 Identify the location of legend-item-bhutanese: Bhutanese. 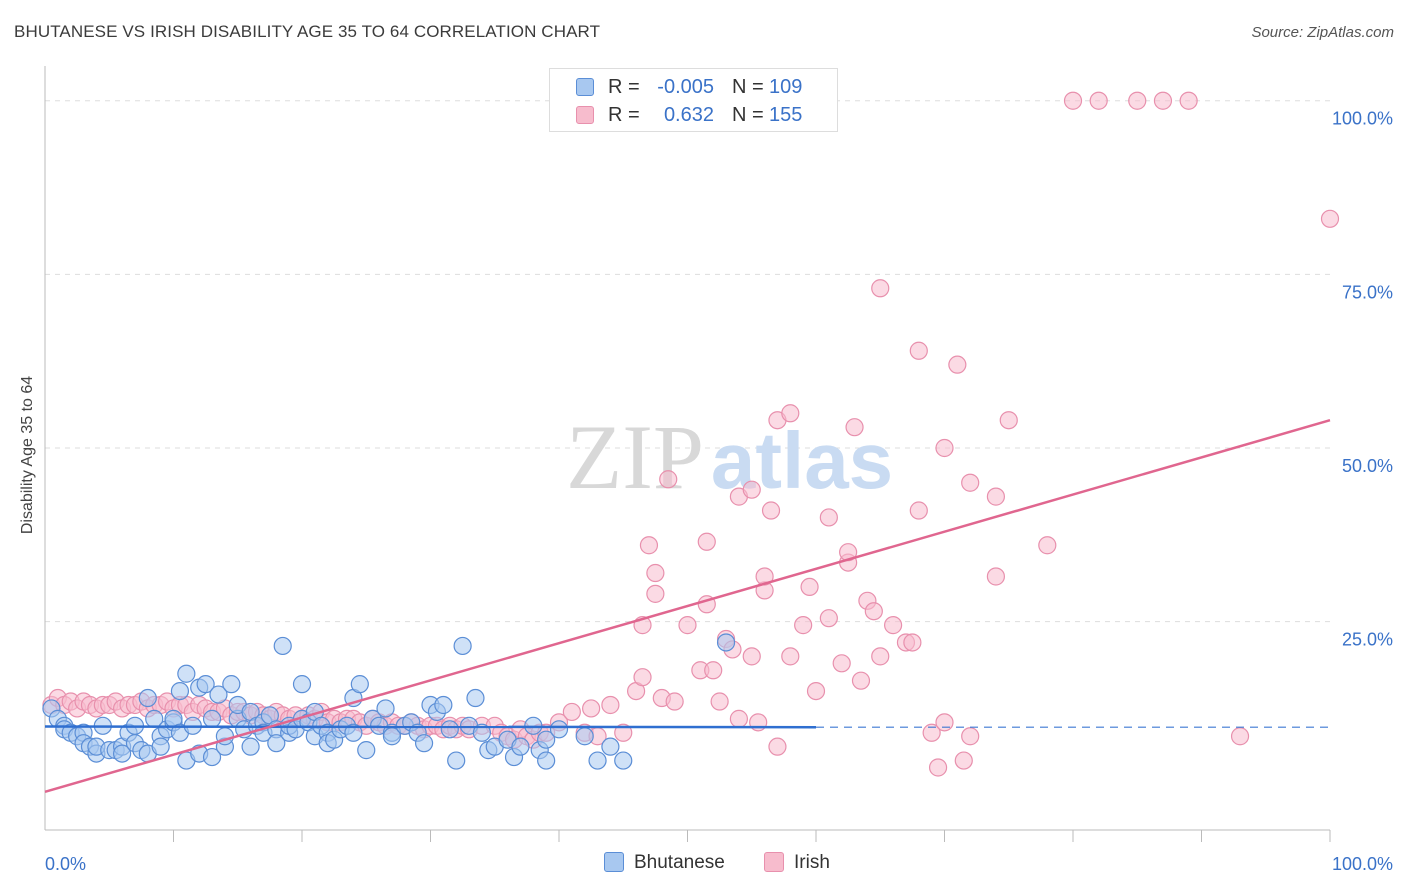
(664, 863).